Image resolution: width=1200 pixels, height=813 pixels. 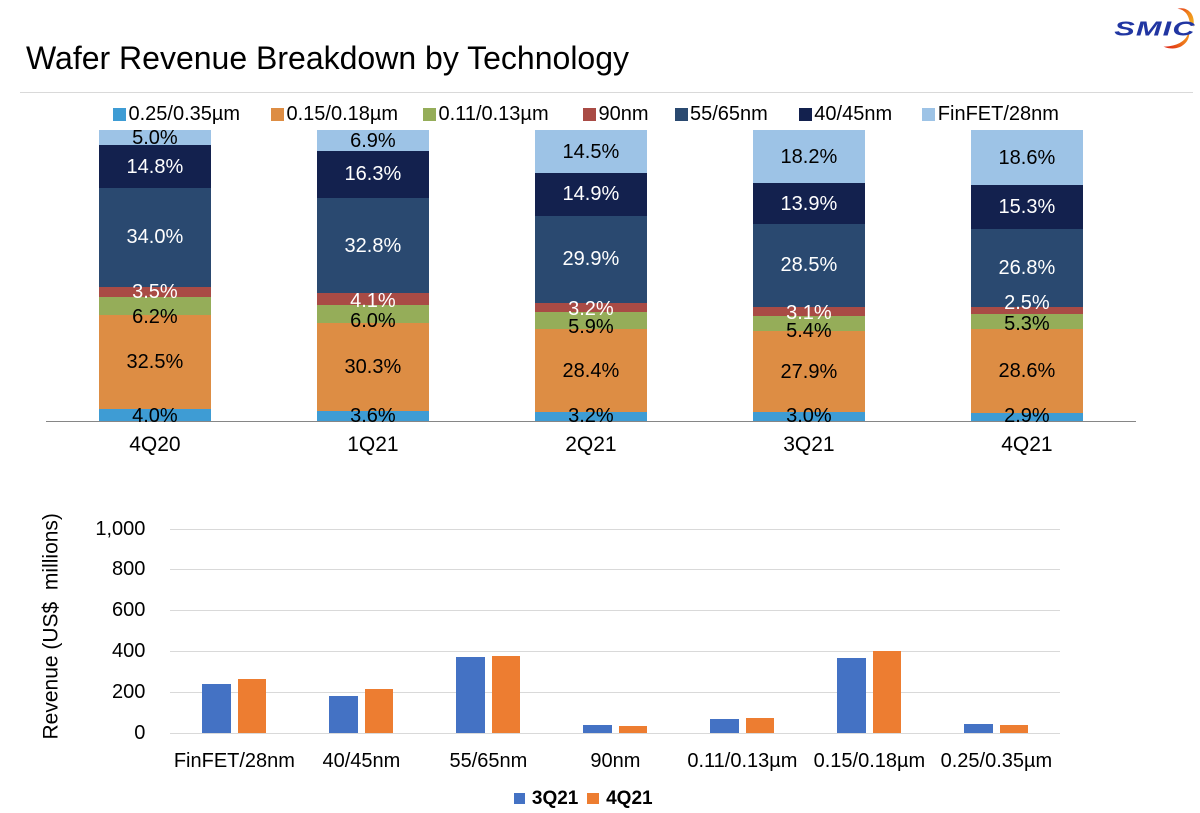 What do you see at coordinates (1155, 29) in the screenshot?
I see `svg-text: SMIC` at bounding box center [1155, 29].